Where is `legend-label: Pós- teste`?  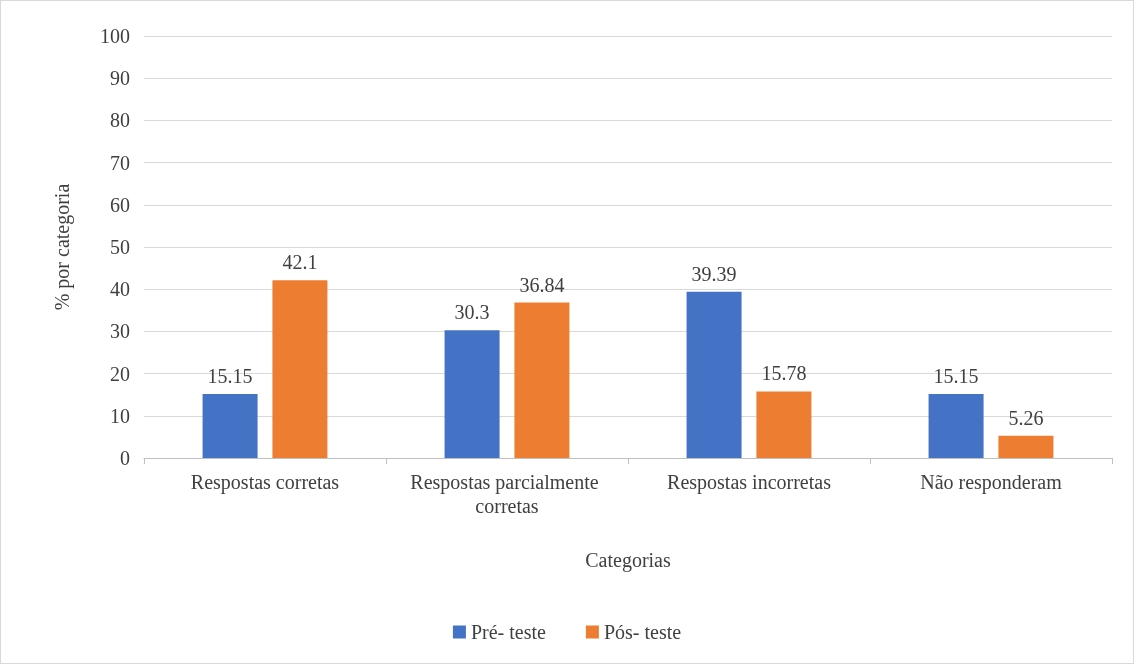 legend-label: Pós- teste is located at coordinates (642, 632).